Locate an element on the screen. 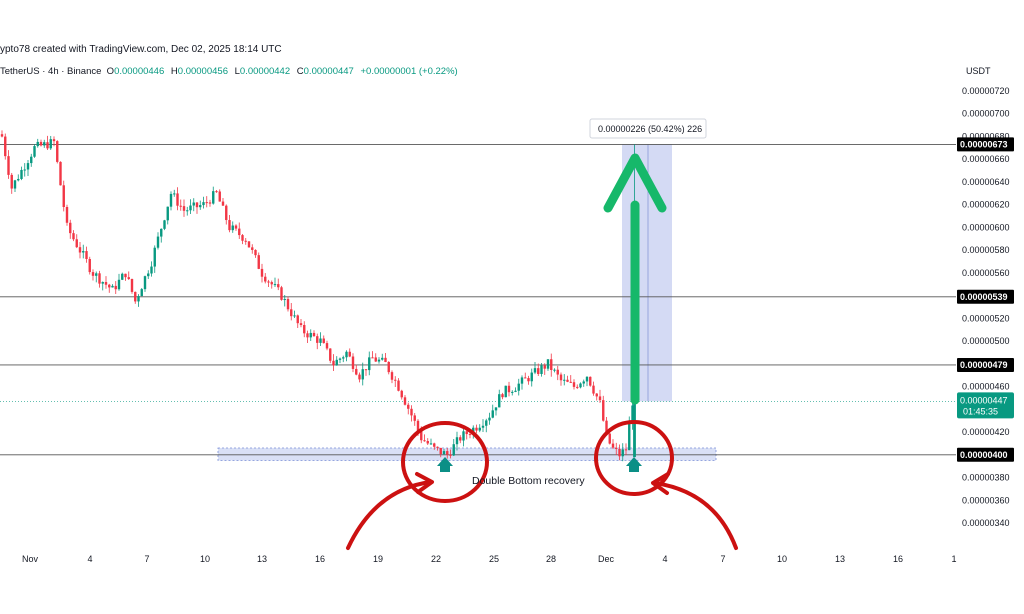 This screenshot has height=614, width=1024. ohlc-open-value: 0.00000446 is located at coordinates (139, 71).